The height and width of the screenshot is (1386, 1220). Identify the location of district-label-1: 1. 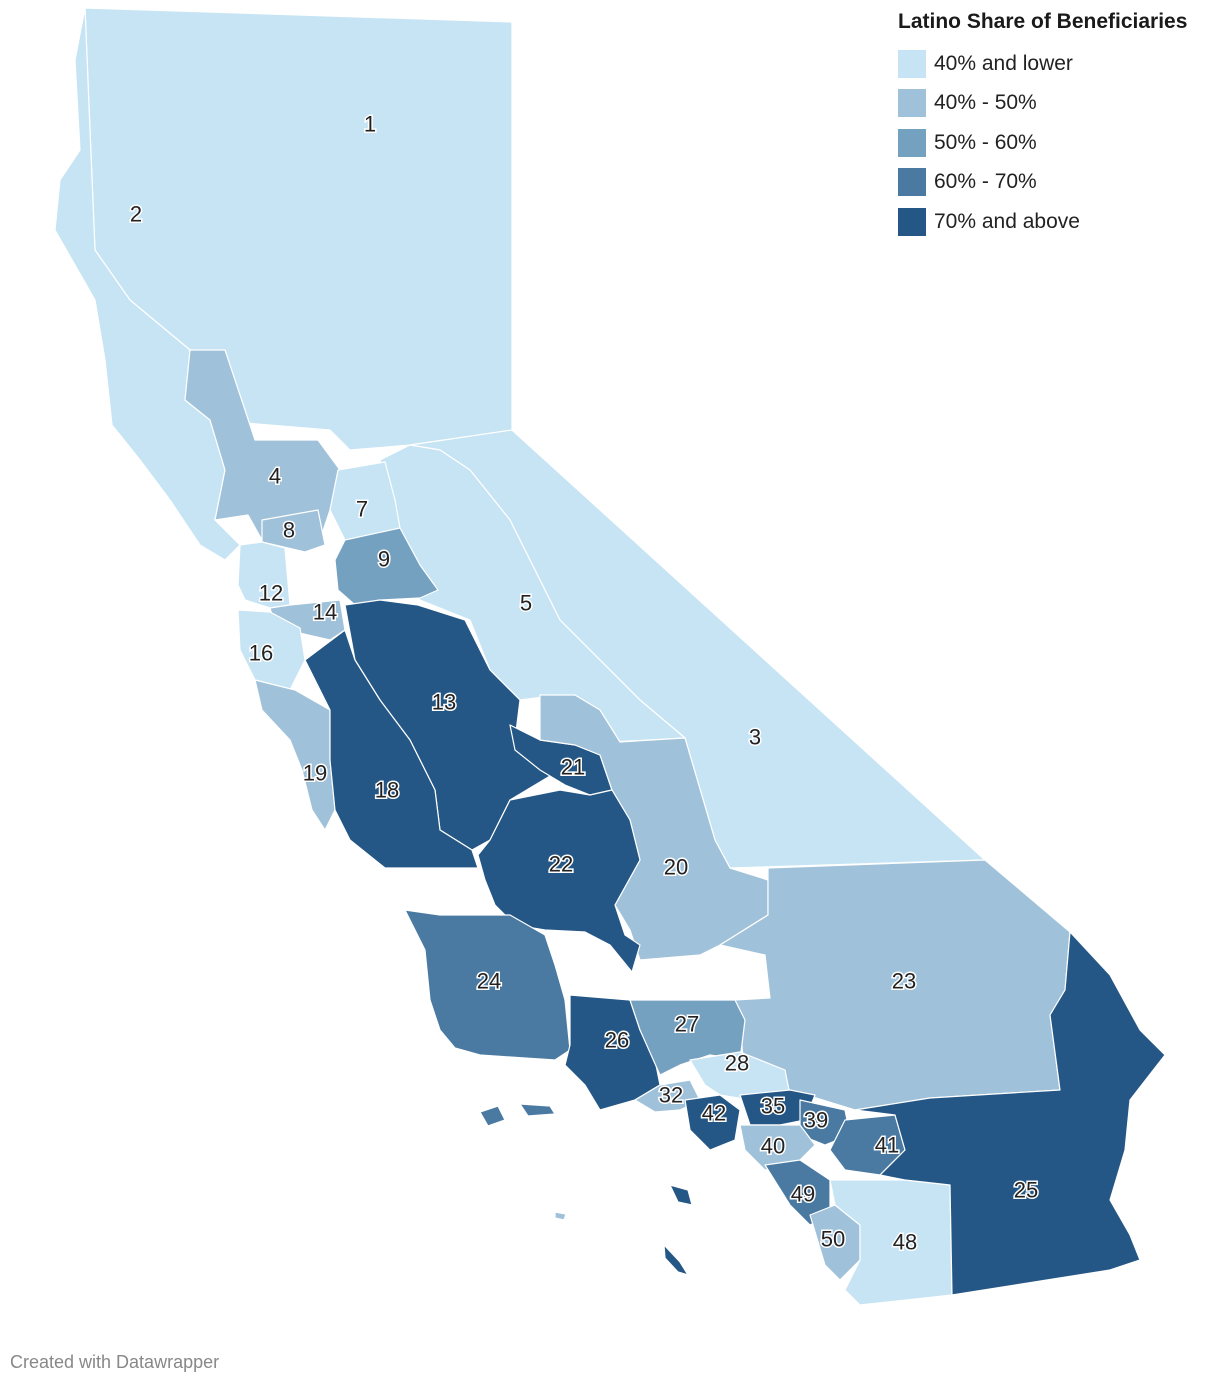
(370, 124).